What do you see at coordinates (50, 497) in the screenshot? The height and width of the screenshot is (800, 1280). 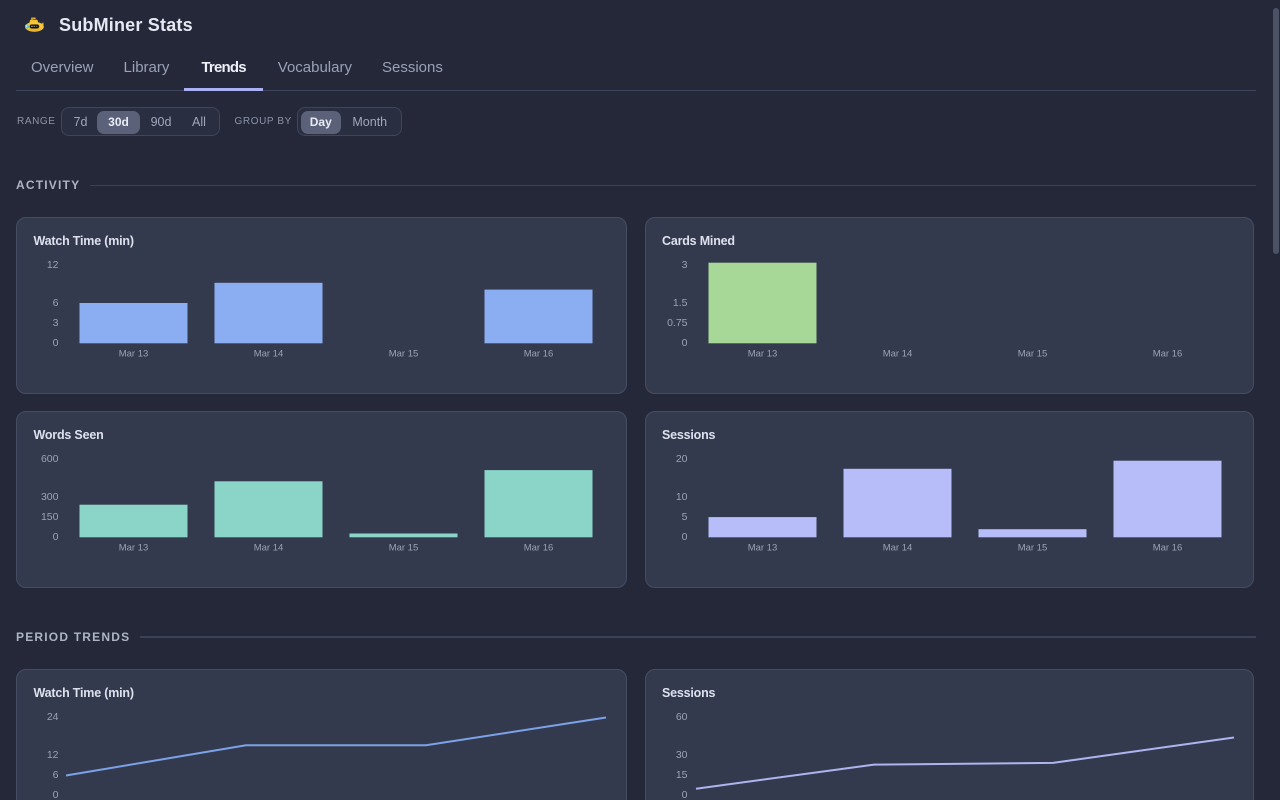 I see `svg-text: 300` at bounding box center [50, 497].